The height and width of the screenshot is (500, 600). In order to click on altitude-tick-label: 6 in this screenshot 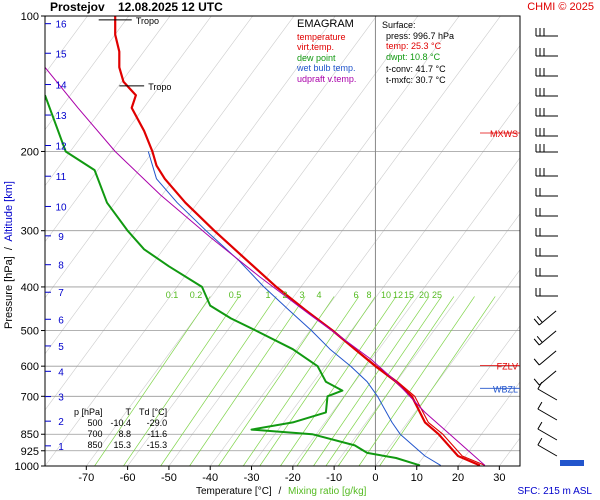, I will do `click(61, 320)`.